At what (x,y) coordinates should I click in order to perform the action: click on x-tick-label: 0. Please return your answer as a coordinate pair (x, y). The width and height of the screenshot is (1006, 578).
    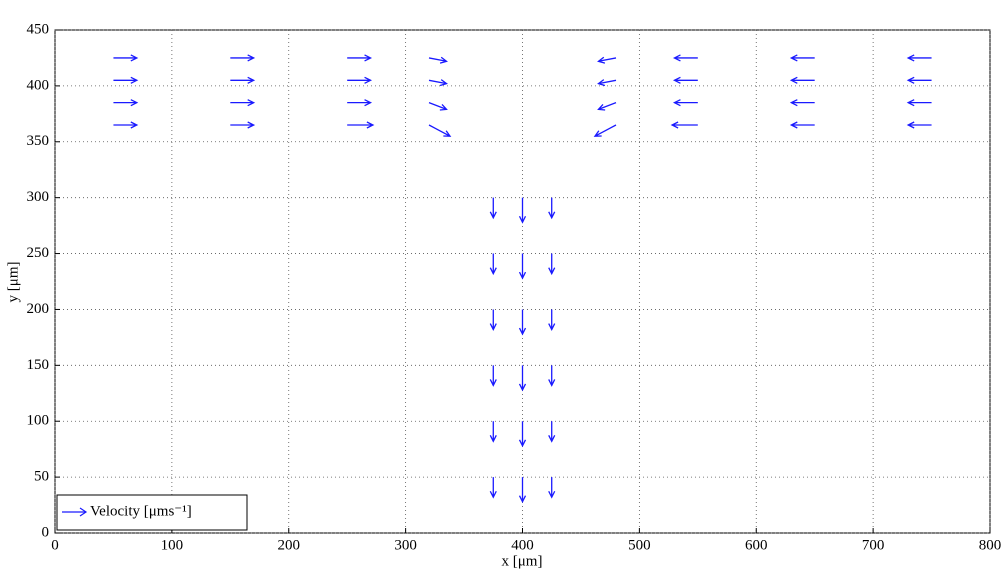
    Looking at the image, I should click on (55, 545).